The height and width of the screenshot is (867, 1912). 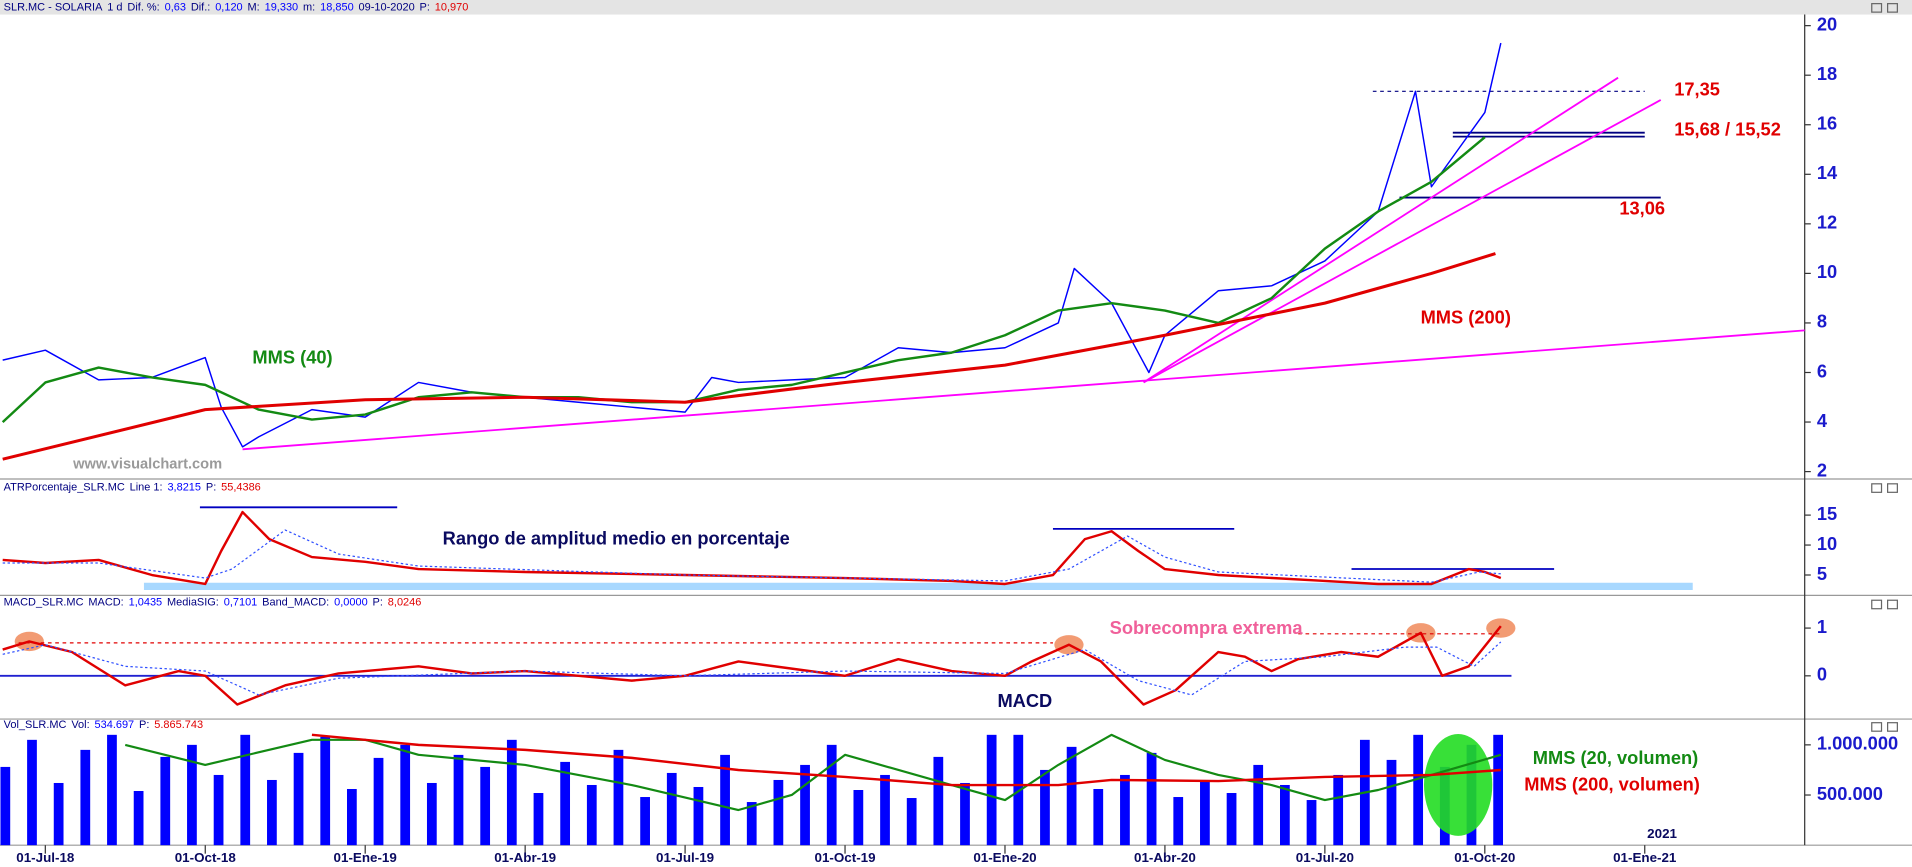 I want to click on y-tick-label: 20, so click(x=1827, y=23).